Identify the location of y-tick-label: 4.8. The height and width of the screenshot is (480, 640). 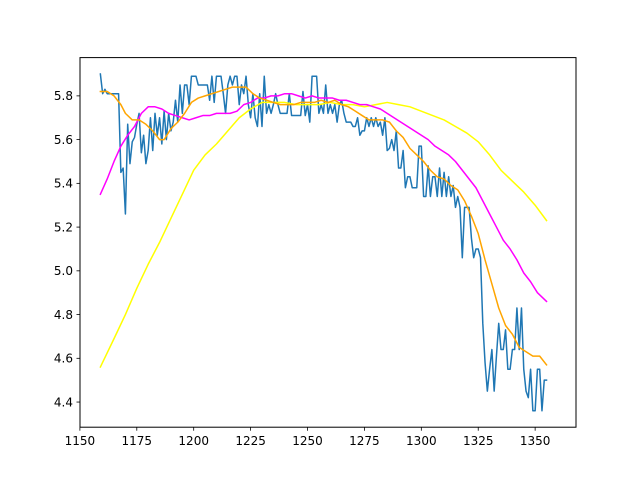
(63, 315).